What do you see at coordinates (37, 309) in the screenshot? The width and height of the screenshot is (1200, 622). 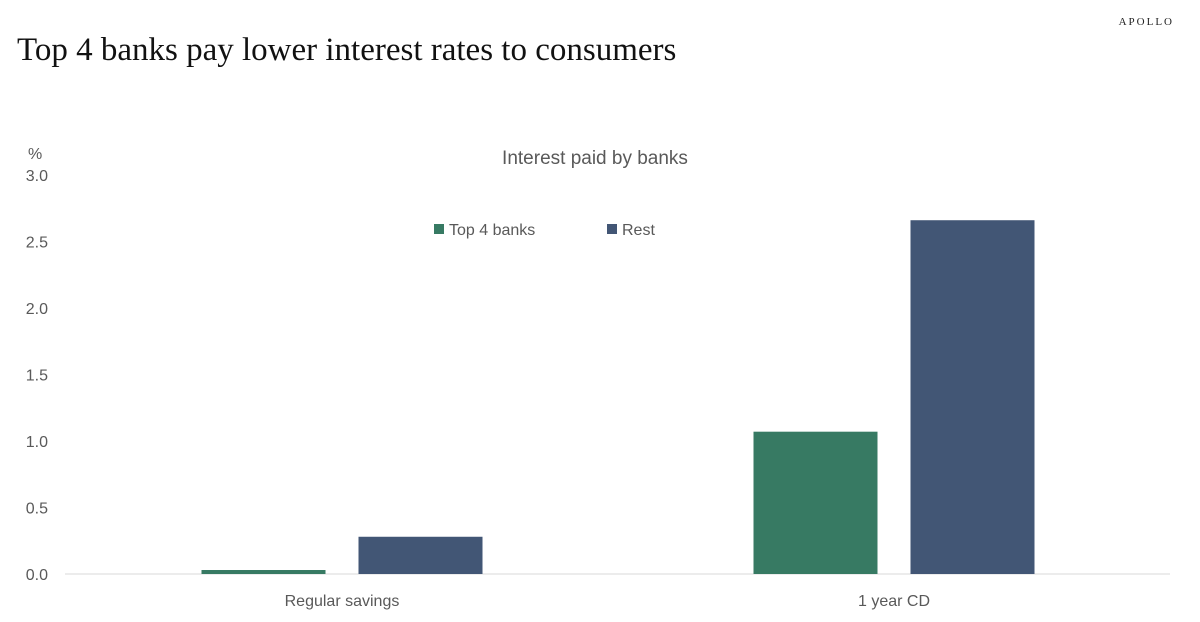 I see `y-tick-label: 2.0` at bounding box center [37, 309].